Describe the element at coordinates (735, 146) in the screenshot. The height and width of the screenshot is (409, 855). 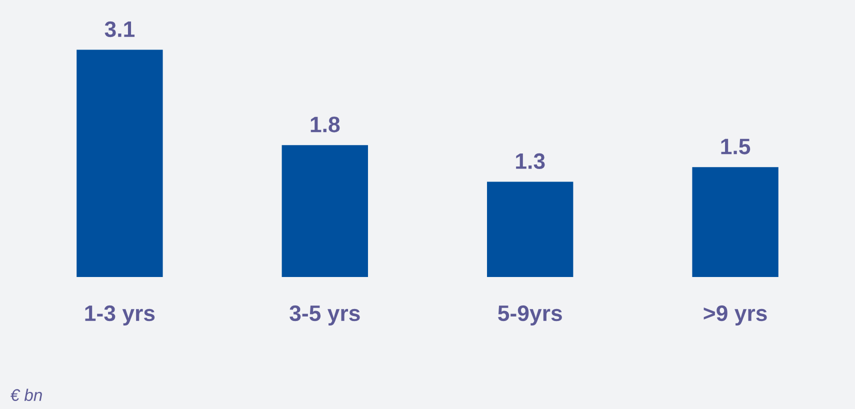
I see `data-label: 1.5` at that location.